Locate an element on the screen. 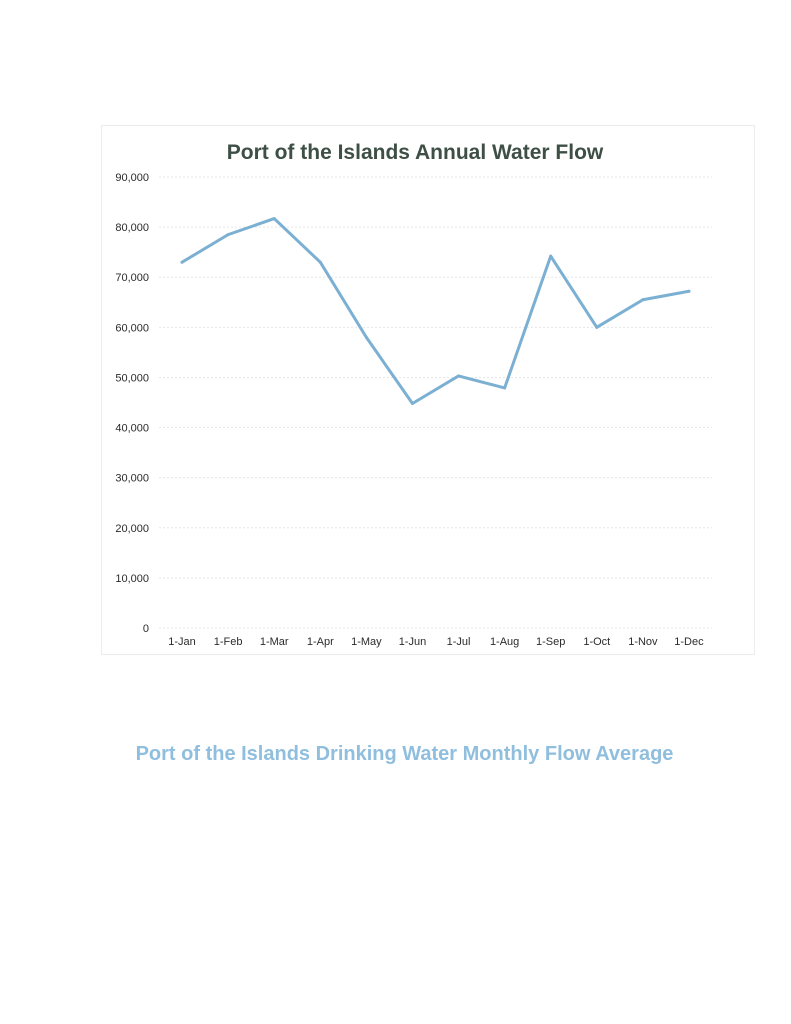 The width and height of the screenshot is (791, 1024). x-tick-label: 1-Jul is located at coordinates (459, 642).